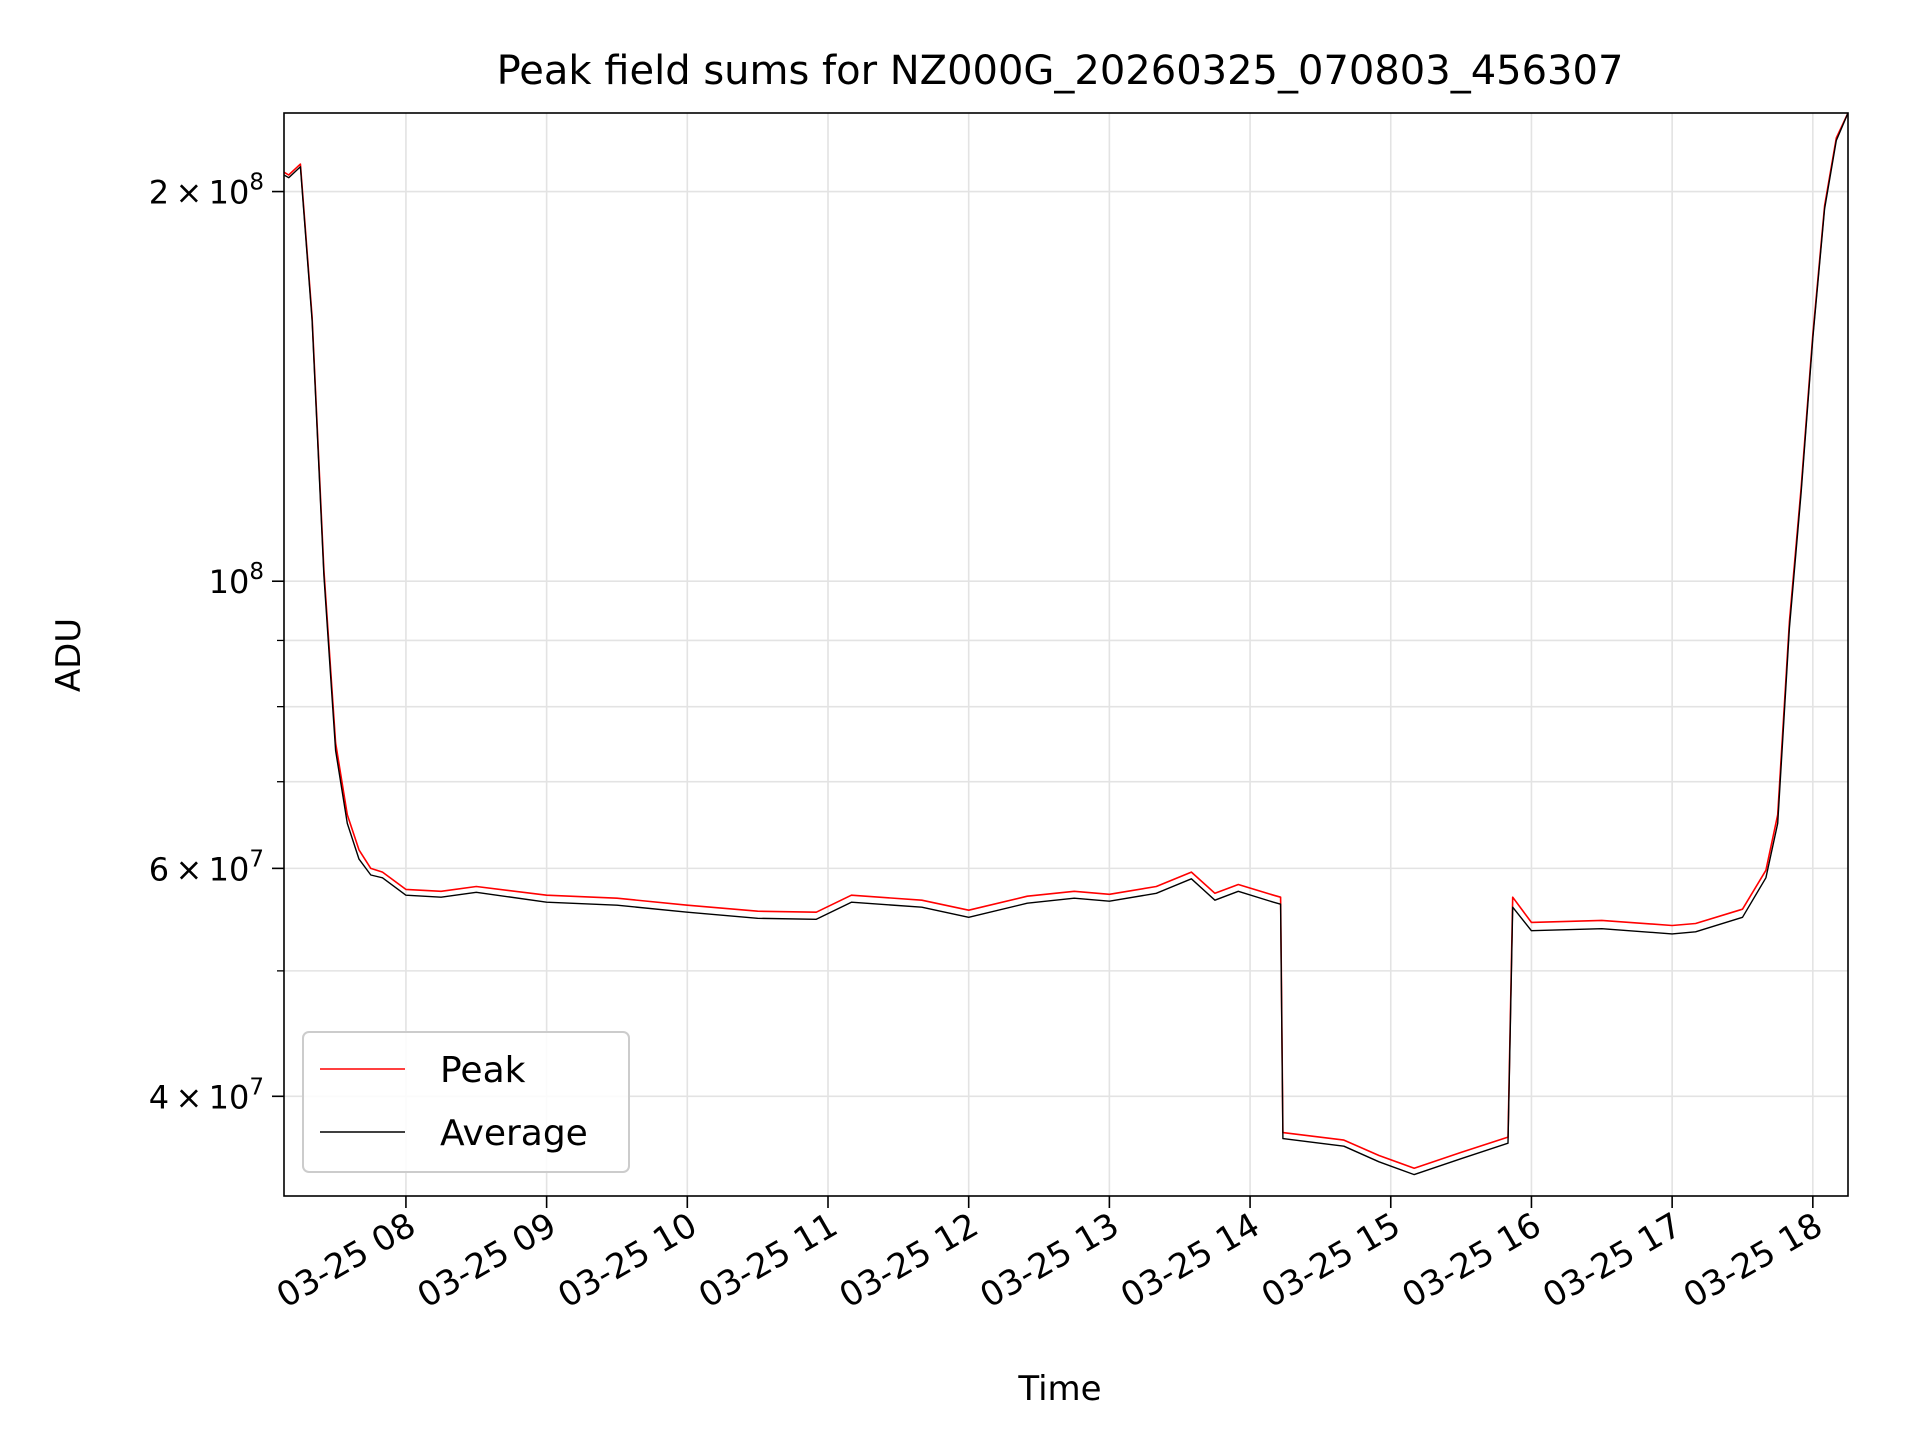 This screenshot has height=1440, width=1920. I want to click on legend: Peak Average, so click(466, 1102).